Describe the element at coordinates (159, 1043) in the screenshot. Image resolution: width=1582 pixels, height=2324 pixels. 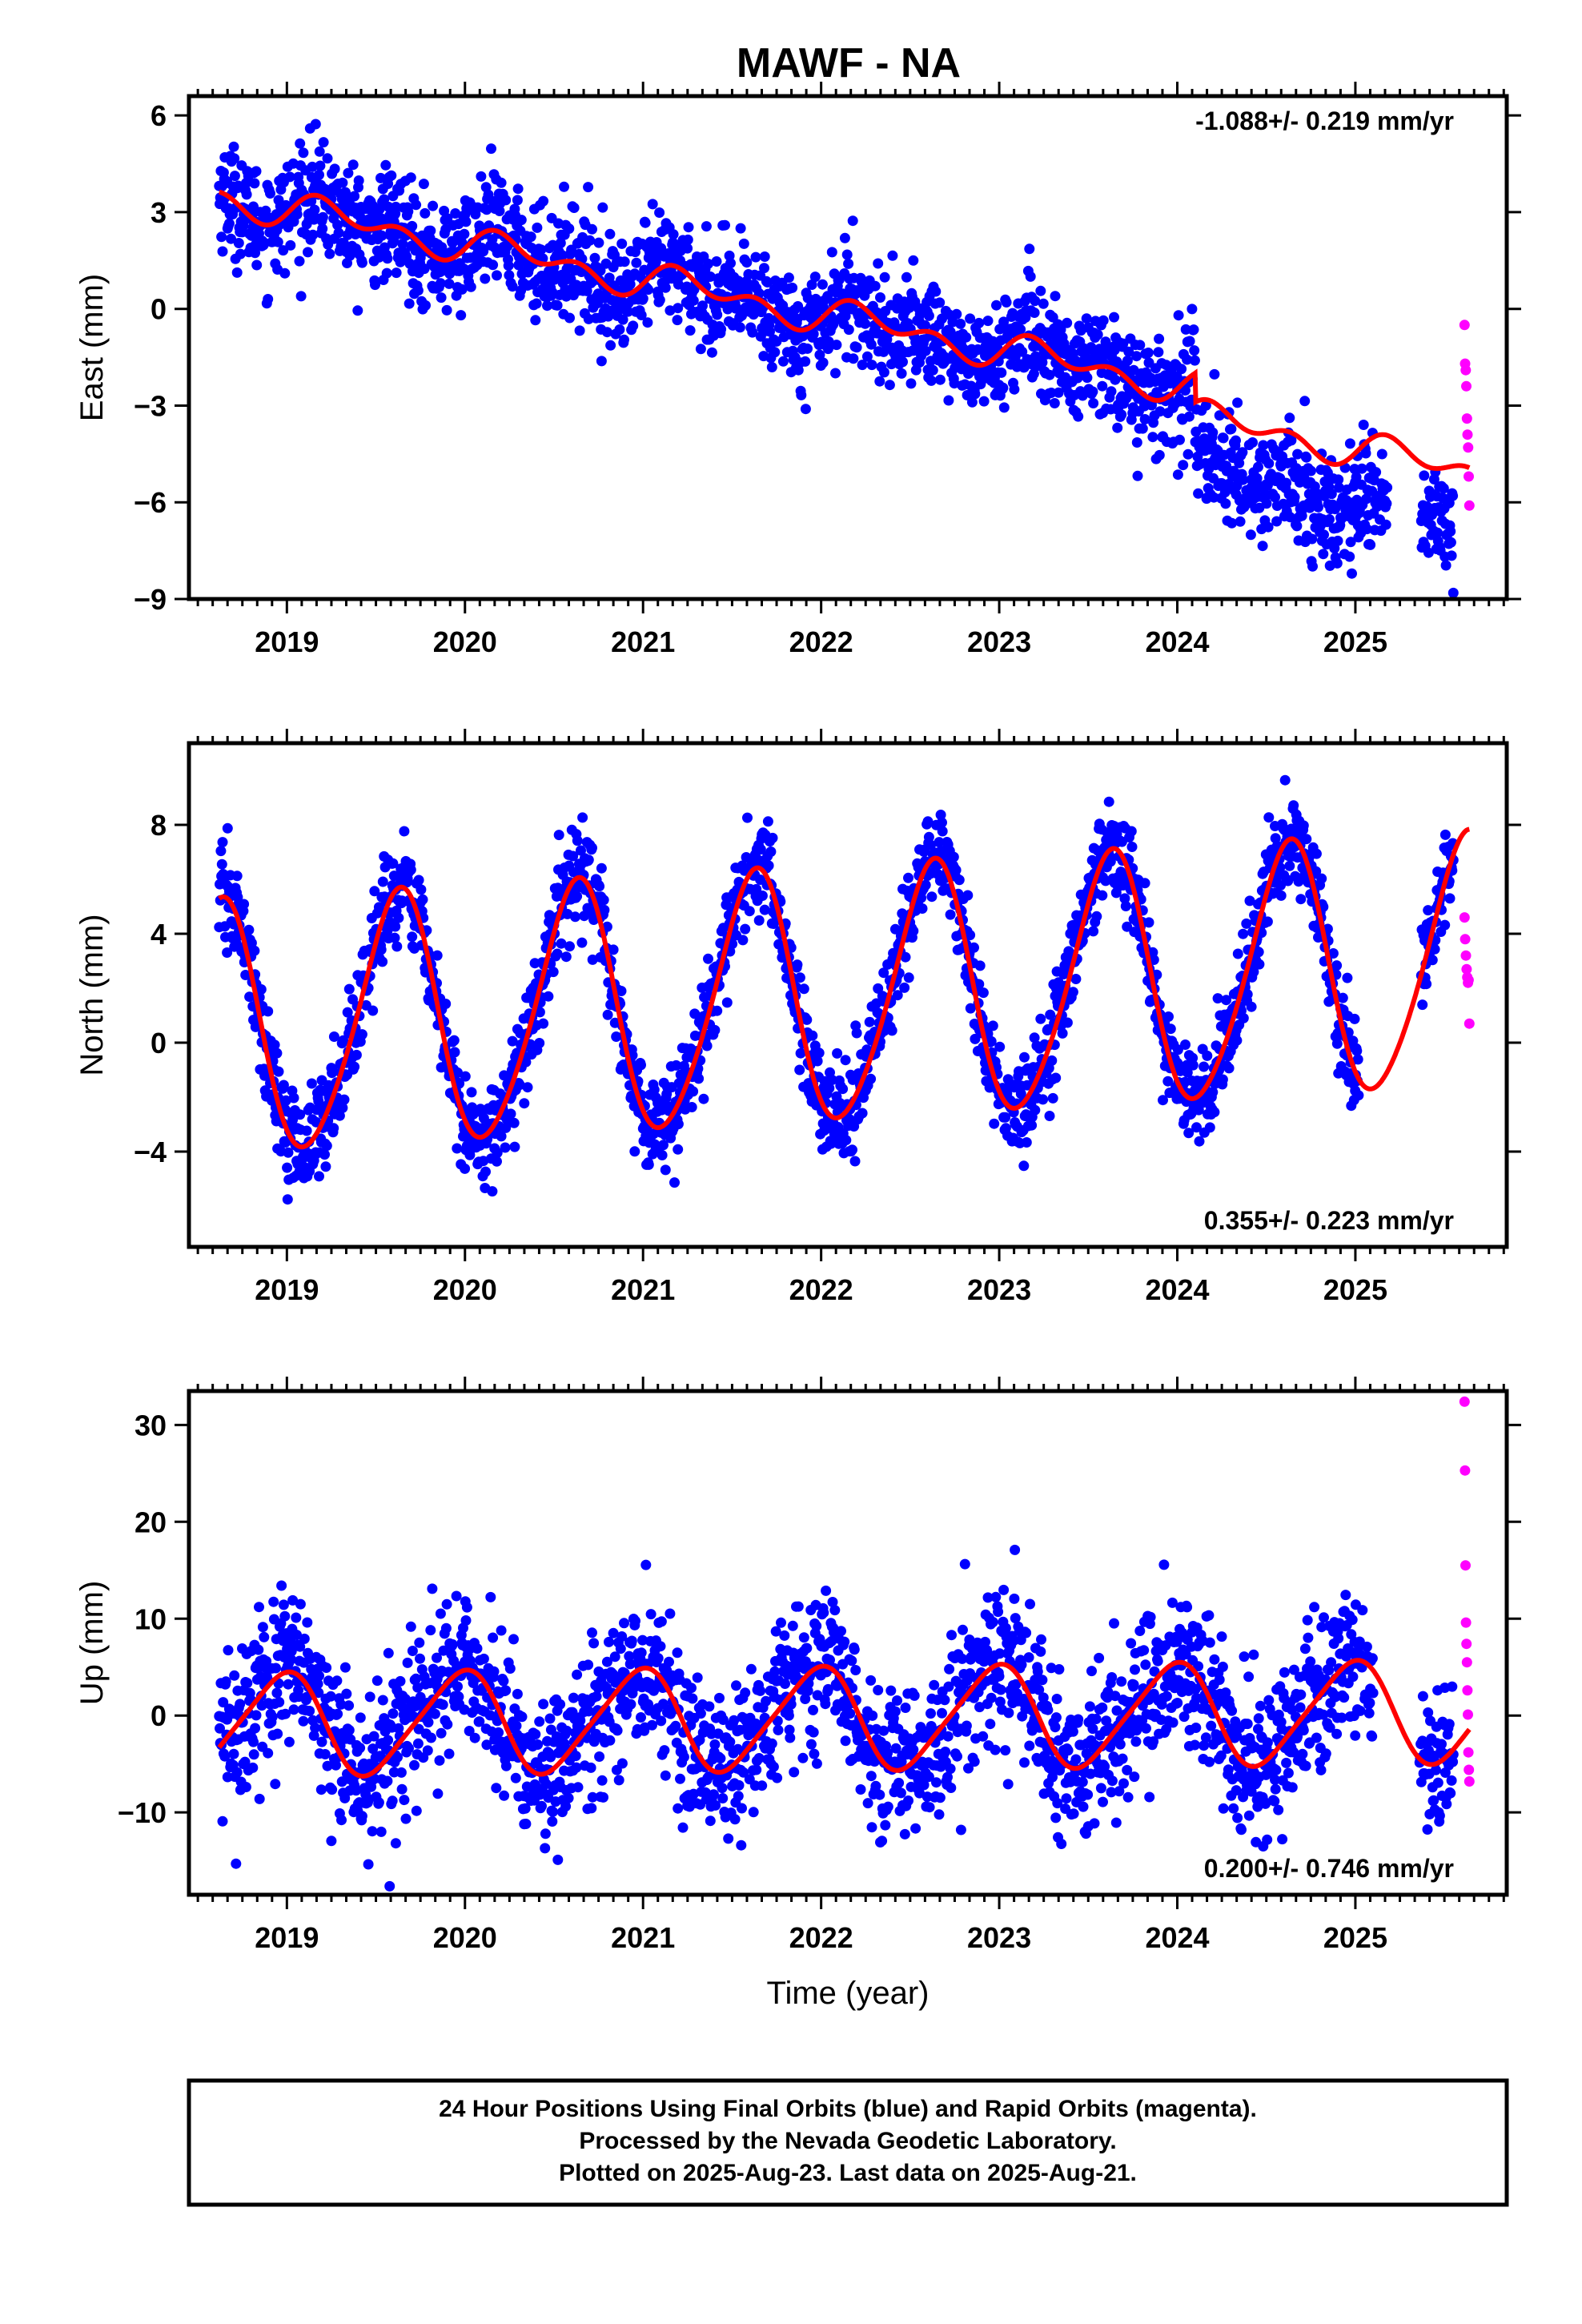
I see `y-tick-label: 0` at that location.